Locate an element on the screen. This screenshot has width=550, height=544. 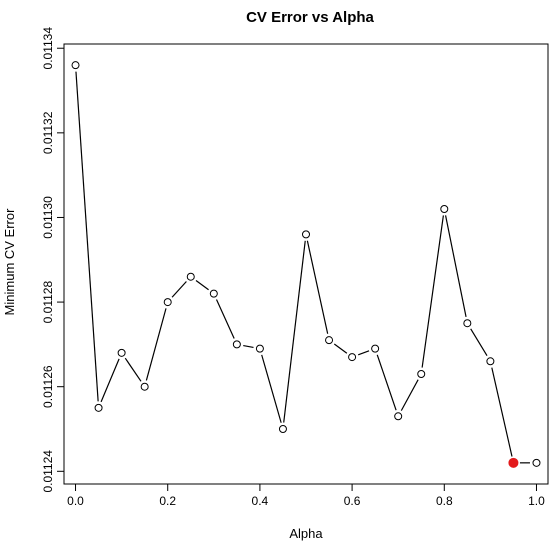
x-axis-label: Alpha is located at coordinates (306, 533).